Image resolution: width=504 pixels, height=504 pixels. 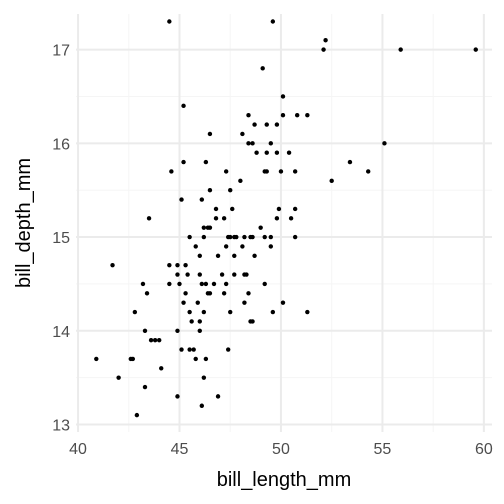 I want to click on x-tick-label: 50, so click(x=281, y=449).